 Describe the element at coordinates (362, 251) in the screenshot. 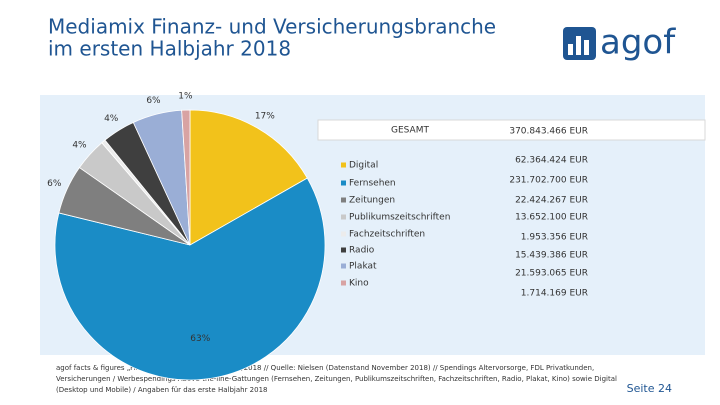

I see `legend-label: Radio` at that location.